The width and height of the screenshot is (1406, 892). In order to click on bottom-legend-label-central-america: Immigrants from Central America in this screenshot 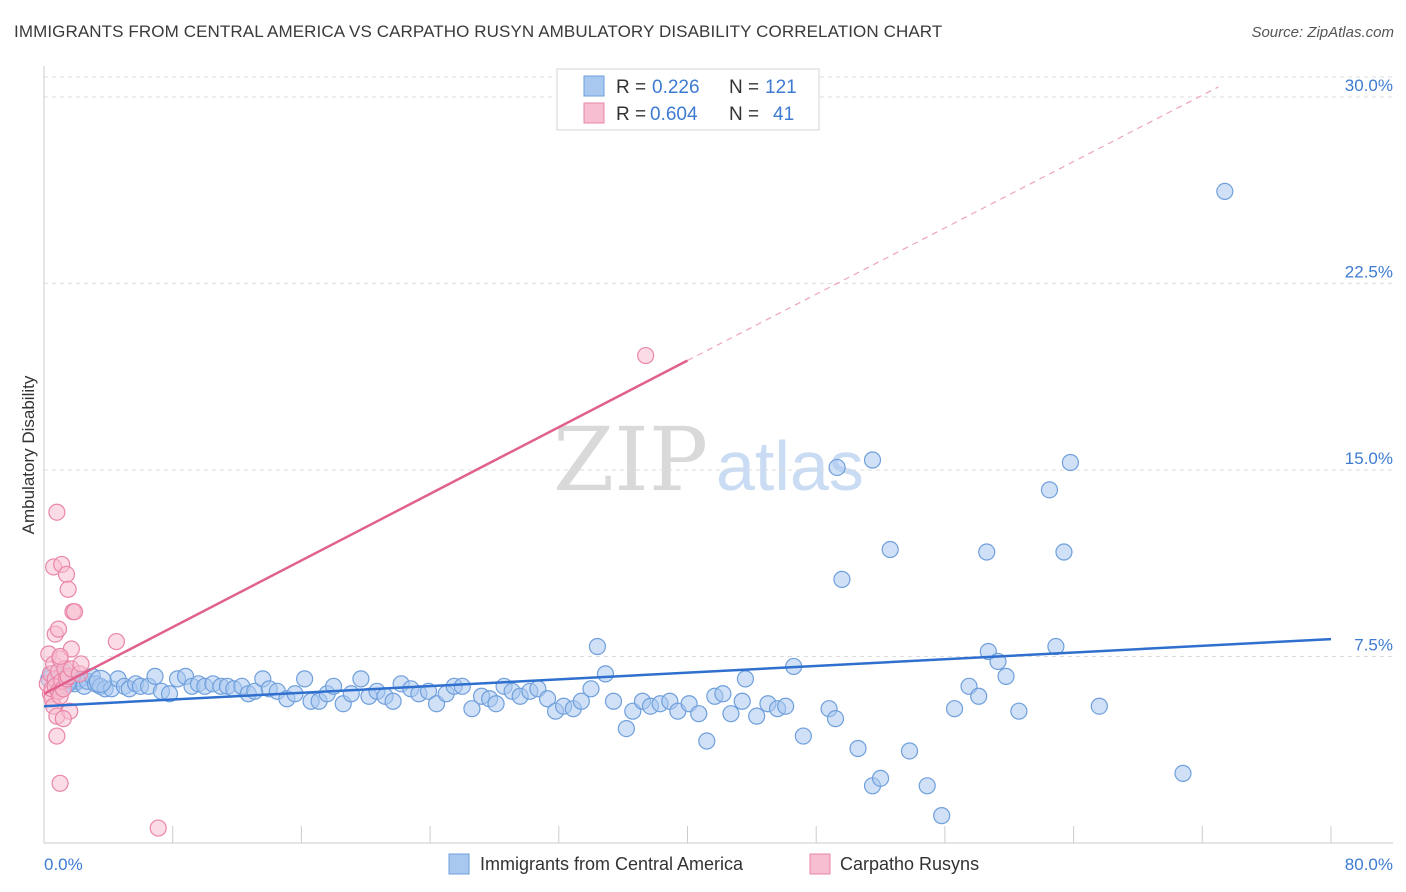, I will do `click(612, 864)`.